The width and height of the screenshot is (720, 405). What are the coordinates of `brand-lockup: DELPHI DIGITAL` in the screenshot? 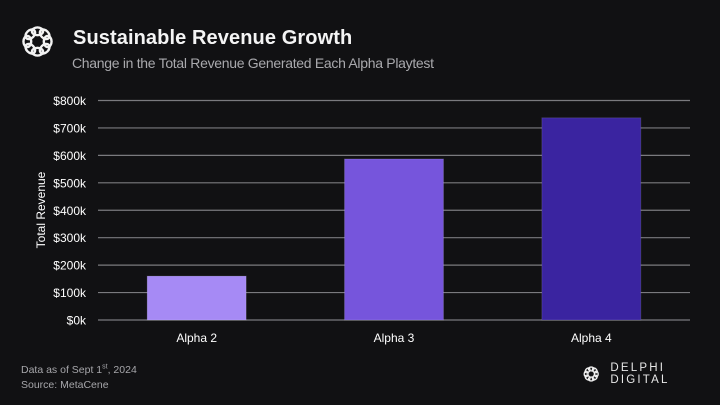 It's located at (651, 374).